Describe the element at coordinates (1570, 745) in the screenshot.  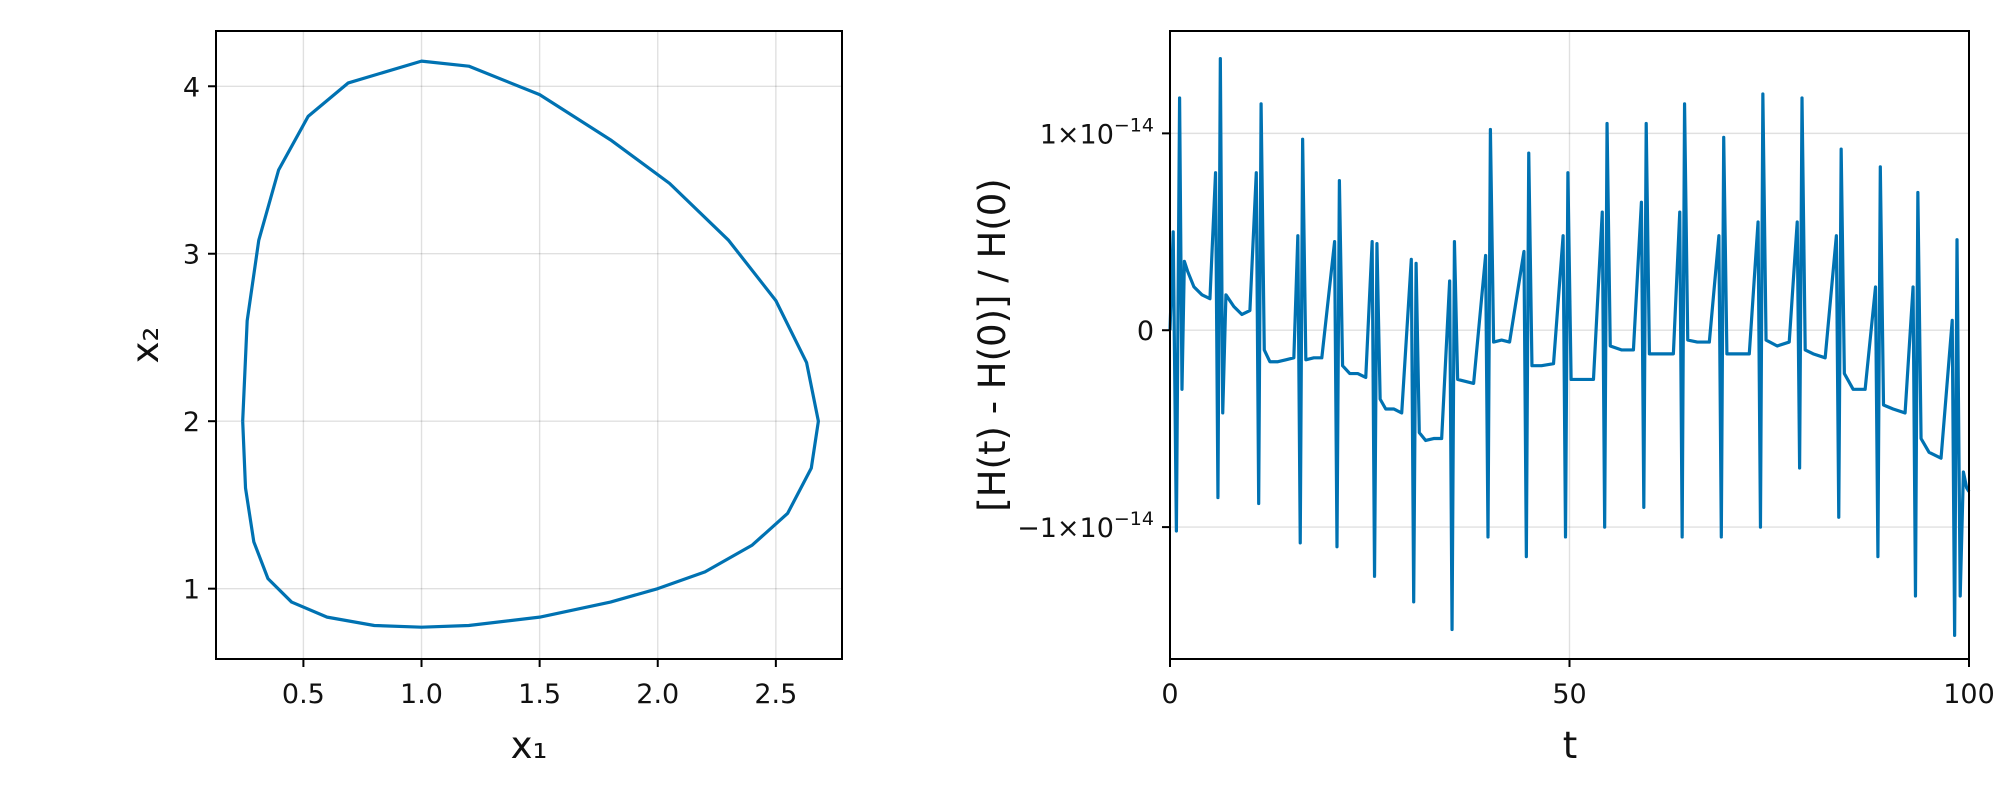
I see `energy-plot-x-label: t` at that location.